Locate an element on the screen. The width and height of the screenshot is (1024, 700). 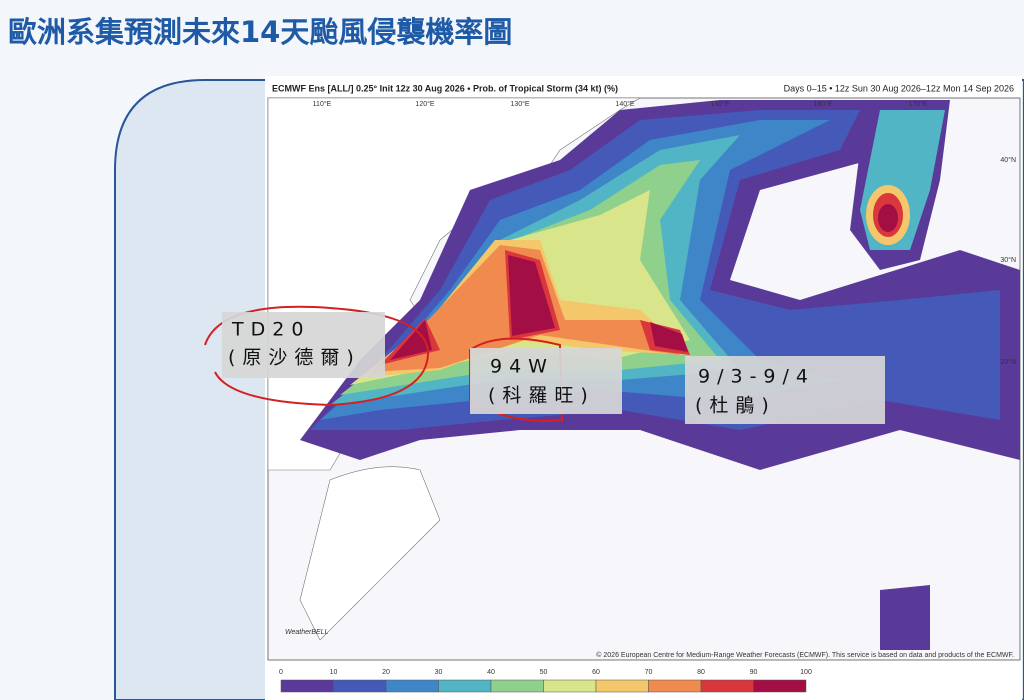
colorbar-tick-label: 20 is located at coordinates (386, 672).